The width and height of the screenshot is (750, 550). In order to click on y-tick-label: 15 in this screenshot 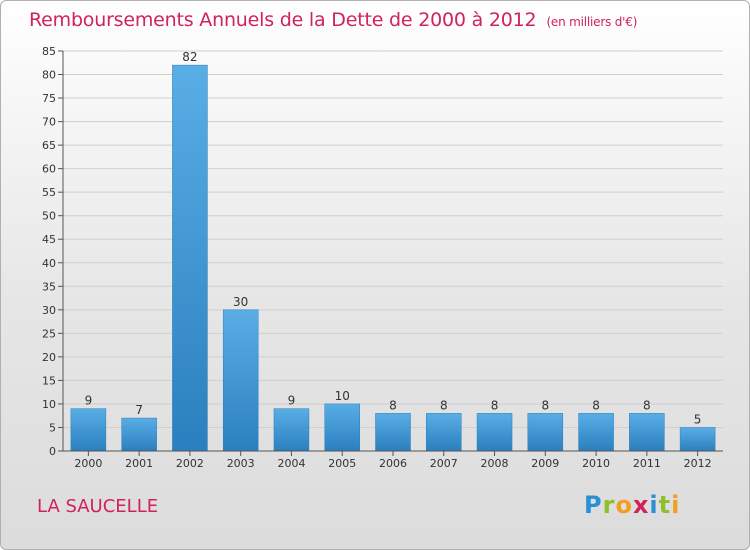, I will do `click(49, 380)`.